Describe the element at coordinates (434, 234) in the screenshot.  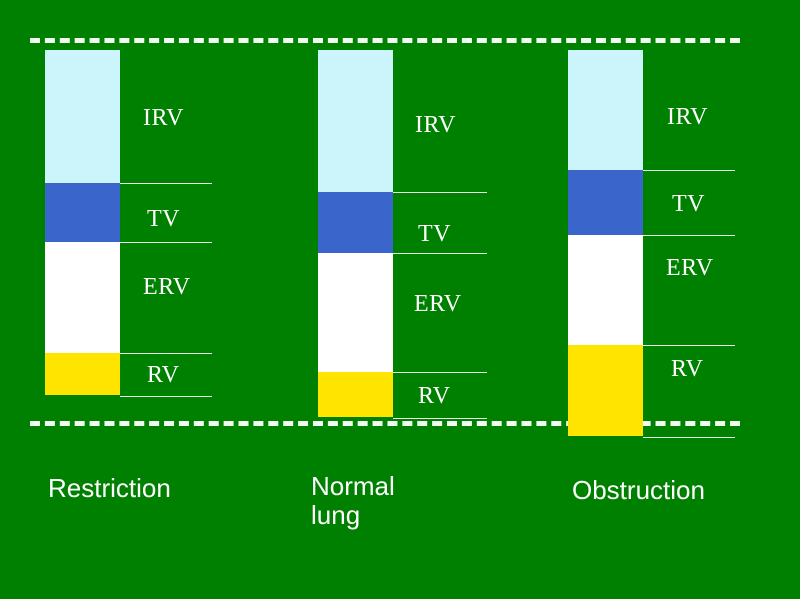
I see `label-normal-lung-tv: TV` at that location.